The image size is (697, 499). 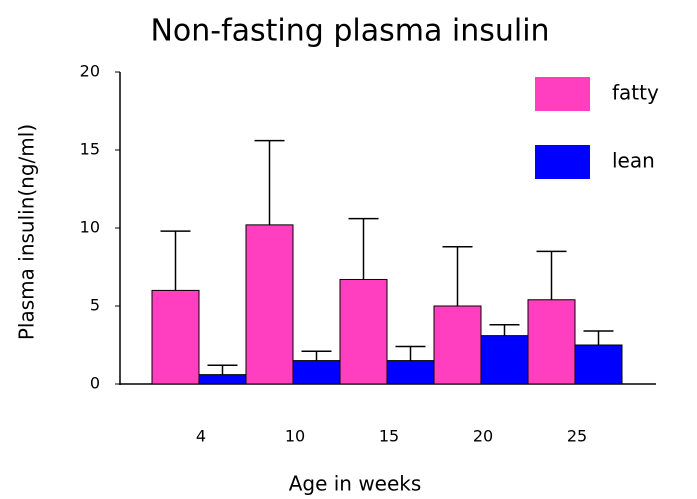 I want to click on x-tick-label: 25, so click(x=577, y=436).